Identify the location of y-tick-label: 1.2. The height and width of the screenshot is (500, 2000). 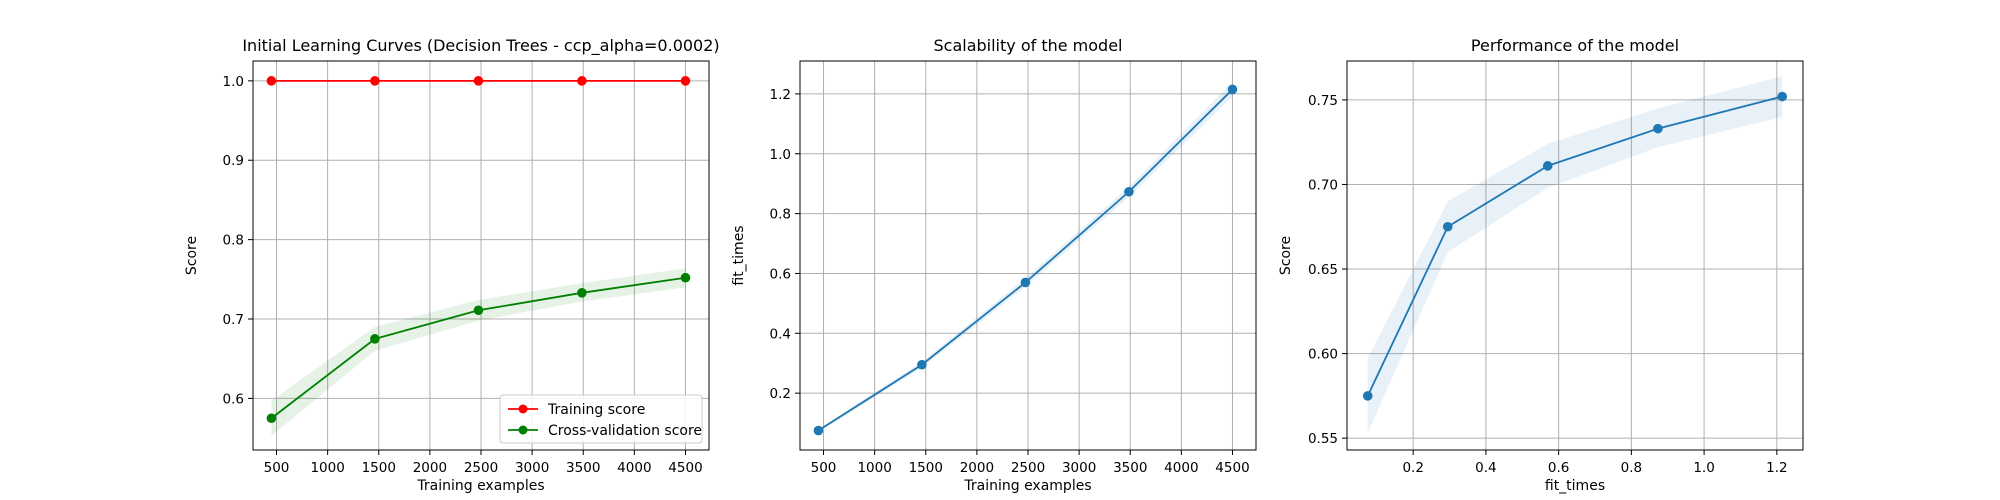
(780, 95).